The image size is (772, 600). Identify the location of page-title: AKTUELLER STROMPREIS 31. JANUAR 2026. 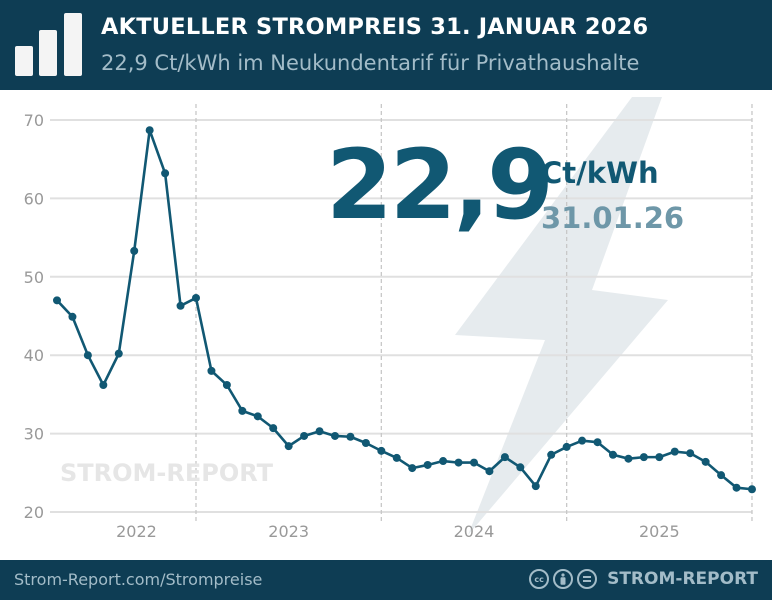
(375, 27).